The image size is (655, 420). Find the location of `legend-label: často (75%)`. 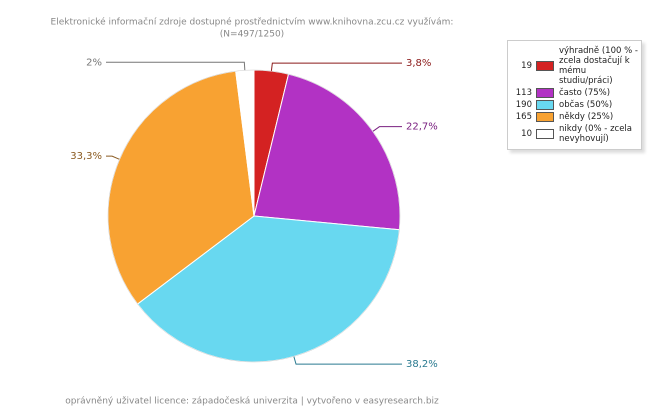

legend-label: často (75%) is located at coordinates (585, 93).